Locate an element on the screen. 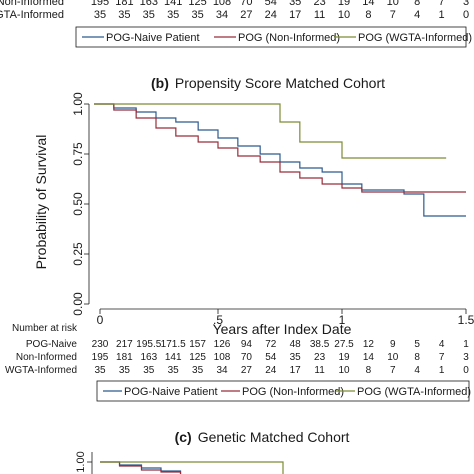 The width and height of the screenshot is (474, 474). top-legend-label-wgta: POG (WGTA-Informed) is located at coordinates (415, 38).